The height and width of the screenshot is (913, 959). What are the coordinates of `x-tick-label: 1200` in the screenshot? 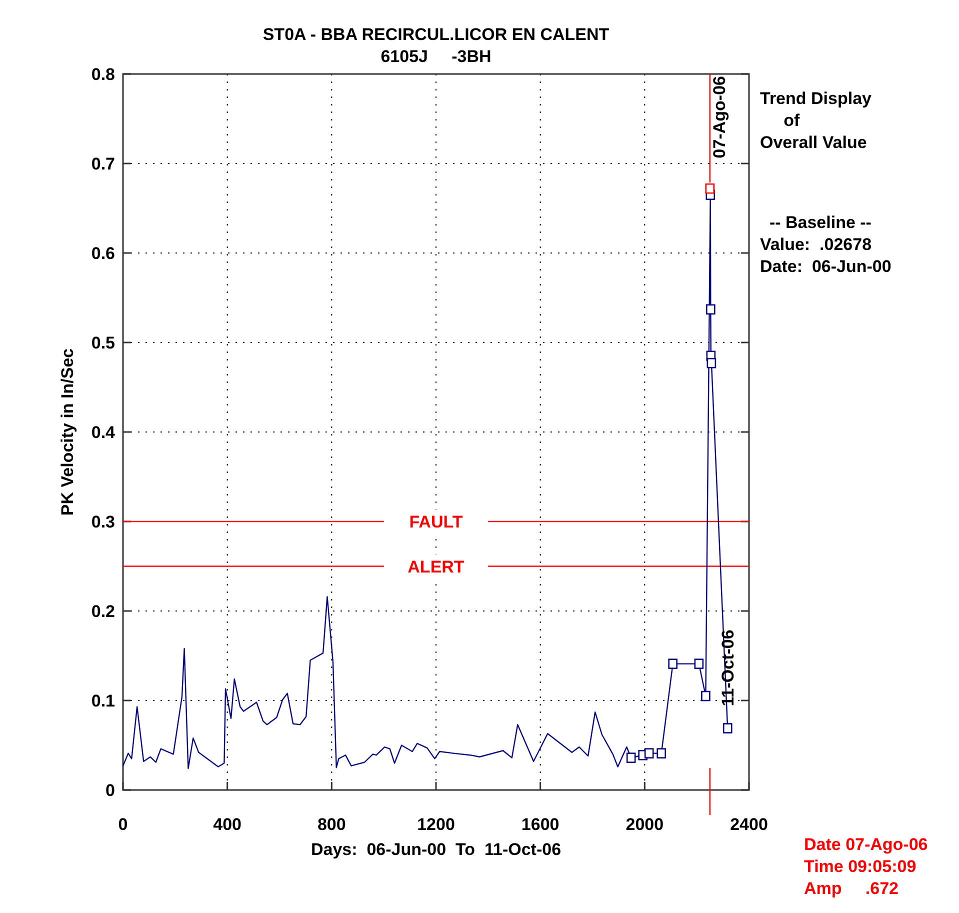 It's located at (436, 824).